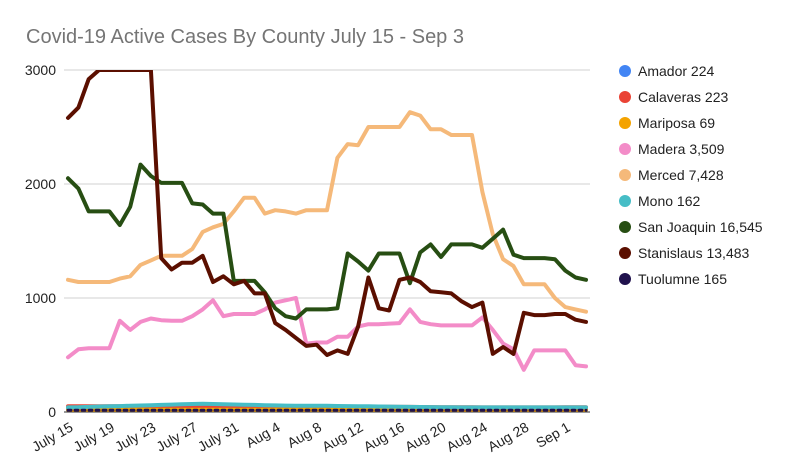  What do you see at coordinates (176, 437) in the screenshot?
I see `x-tick-label: July 27` at bounding box center [176, 437].